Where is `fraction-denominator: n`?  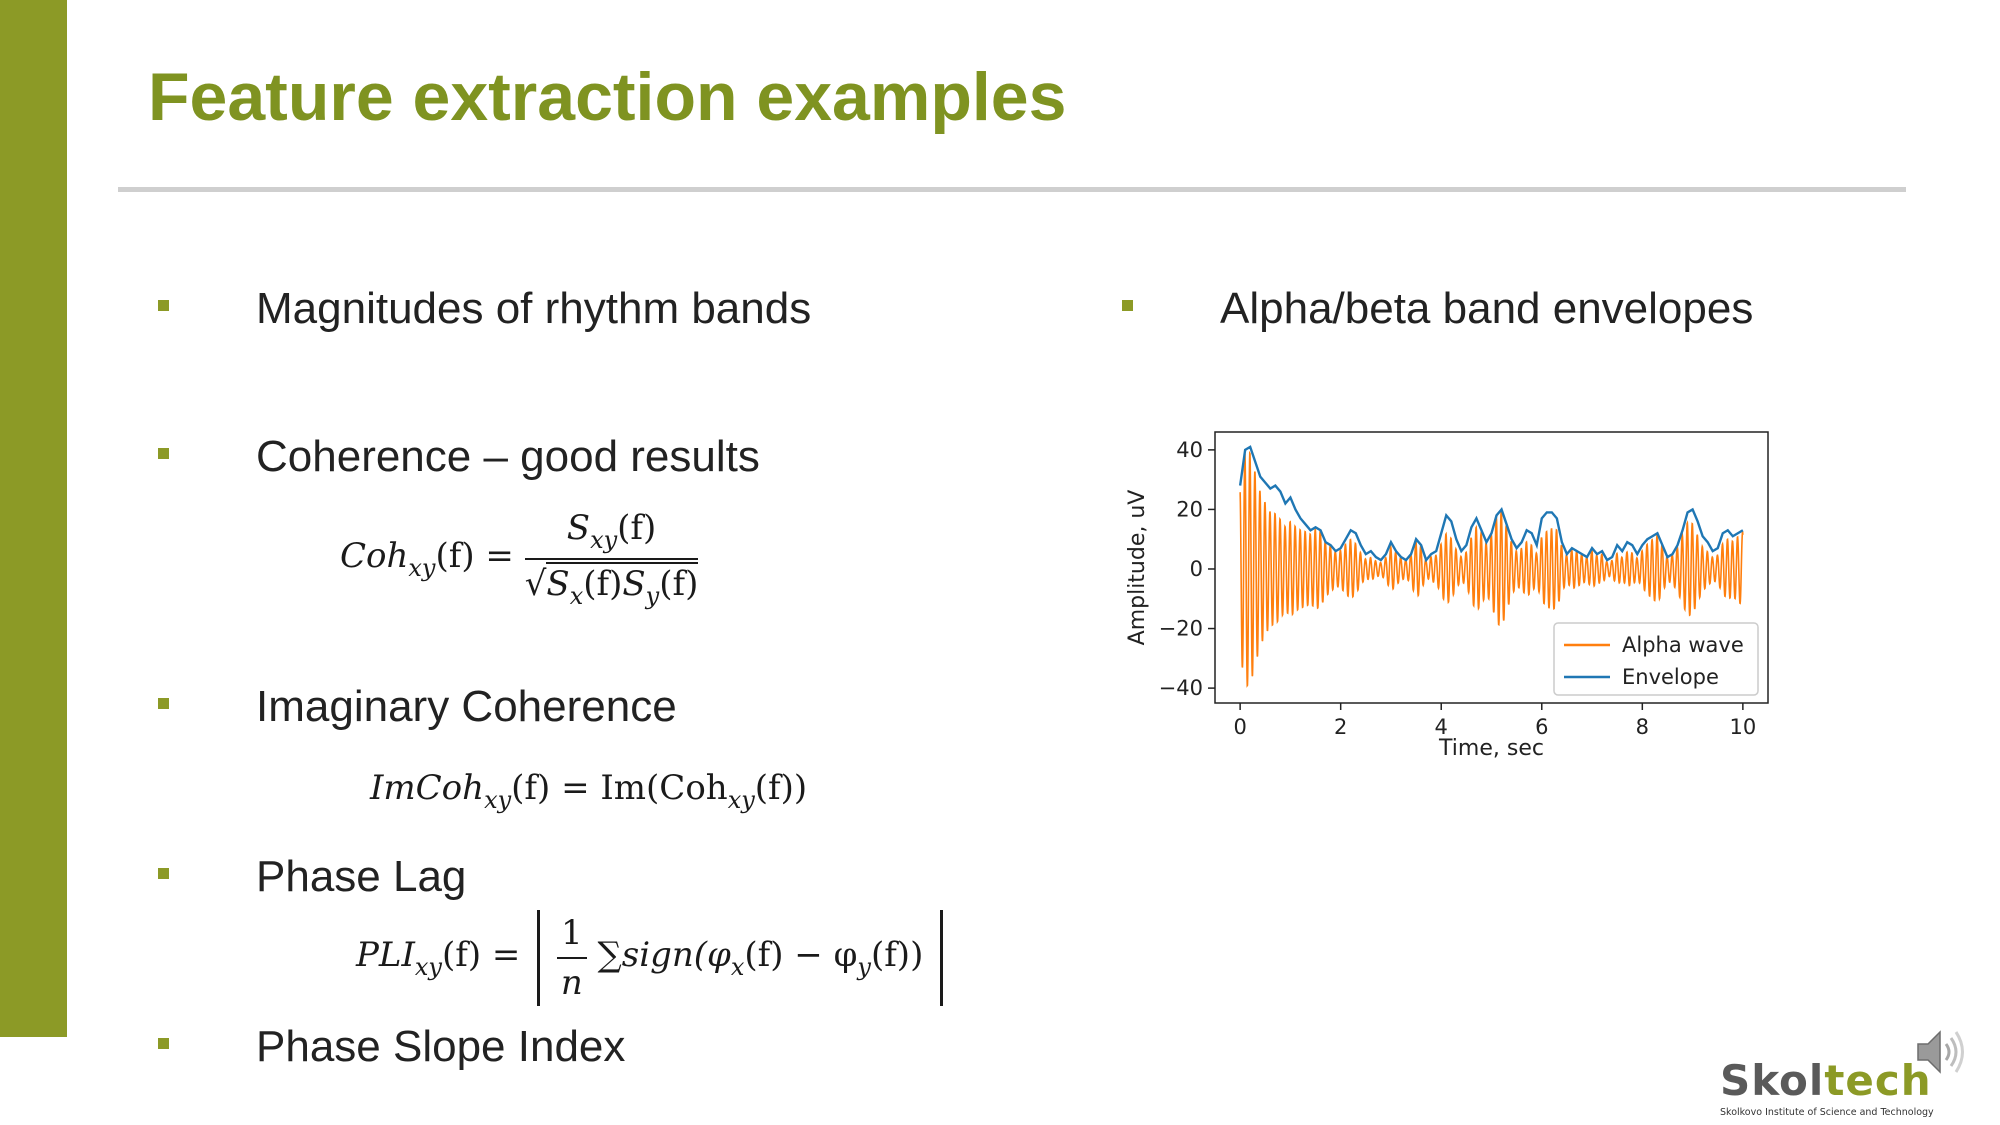 fraction-denominator: n is located at coordinates (571, 983).